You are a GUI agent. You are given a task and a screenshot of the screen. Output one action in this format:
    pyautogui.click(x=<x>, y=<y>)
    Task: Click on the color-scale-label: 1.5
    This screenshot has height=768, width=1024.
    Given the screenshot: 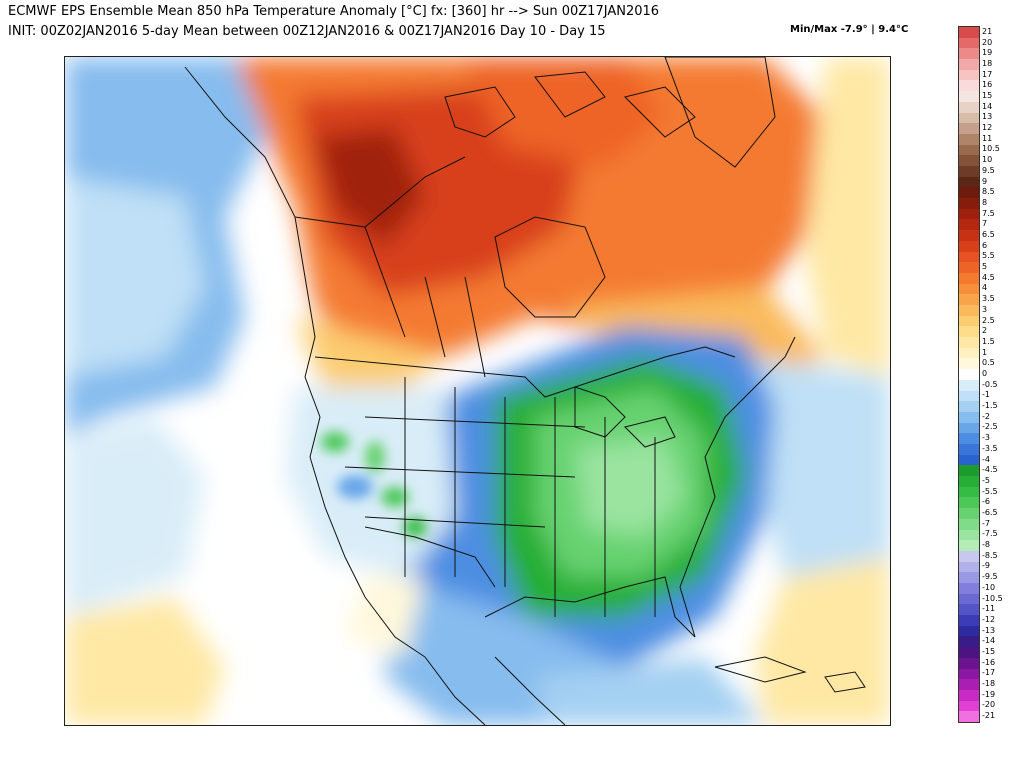 What is the action you would take?
    pyautogui.click(x=988, y=341)
    